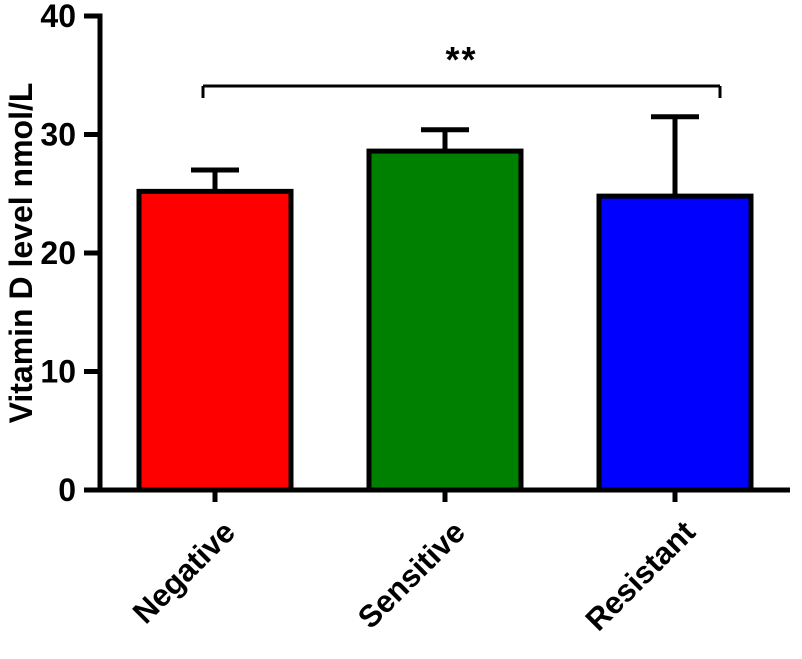 This screenshot has width=802, height=659. I want to click on x-tick-label-sensitive: Sensitive, so click(411, 574).